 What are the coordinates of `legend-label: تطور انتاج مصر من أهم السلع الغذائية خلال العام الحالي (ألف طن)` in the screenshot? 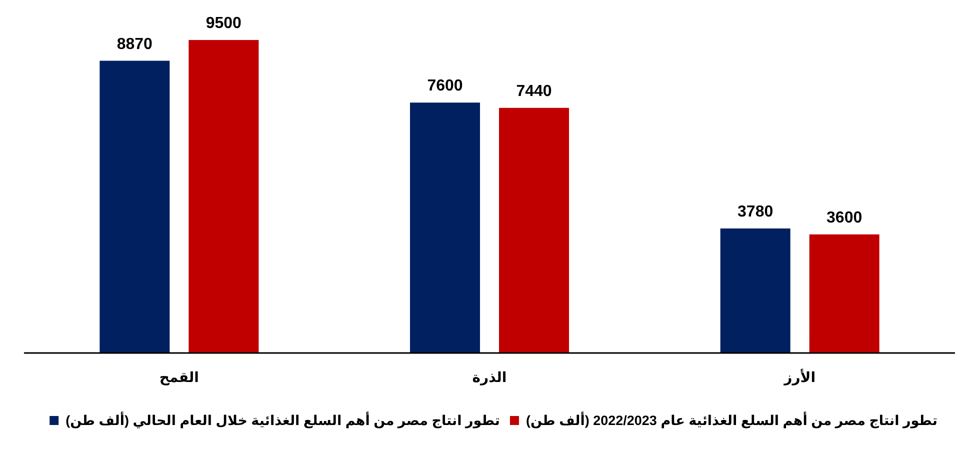 It's located at (283, 420).